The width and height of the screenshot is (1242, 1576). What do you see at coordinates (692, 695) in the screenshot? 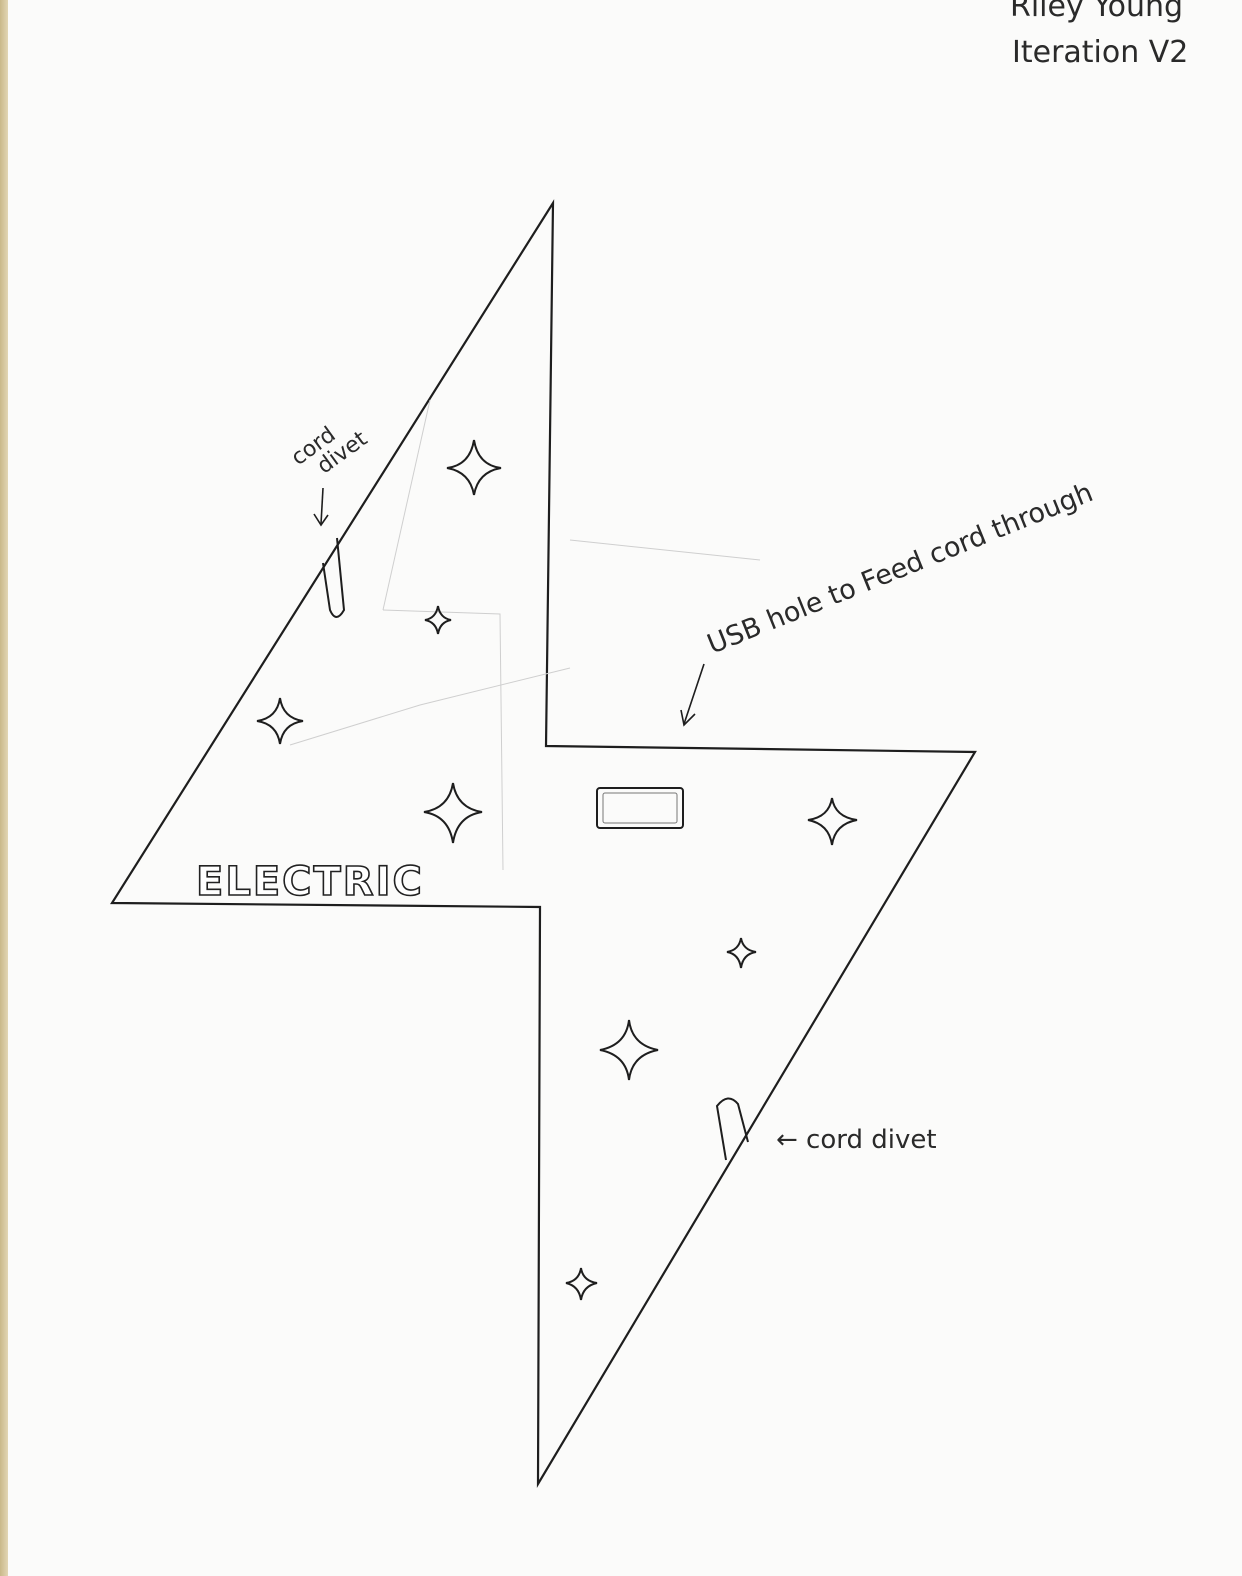
I see `arrow-down-left-icon` at bounding box center [692, 695].